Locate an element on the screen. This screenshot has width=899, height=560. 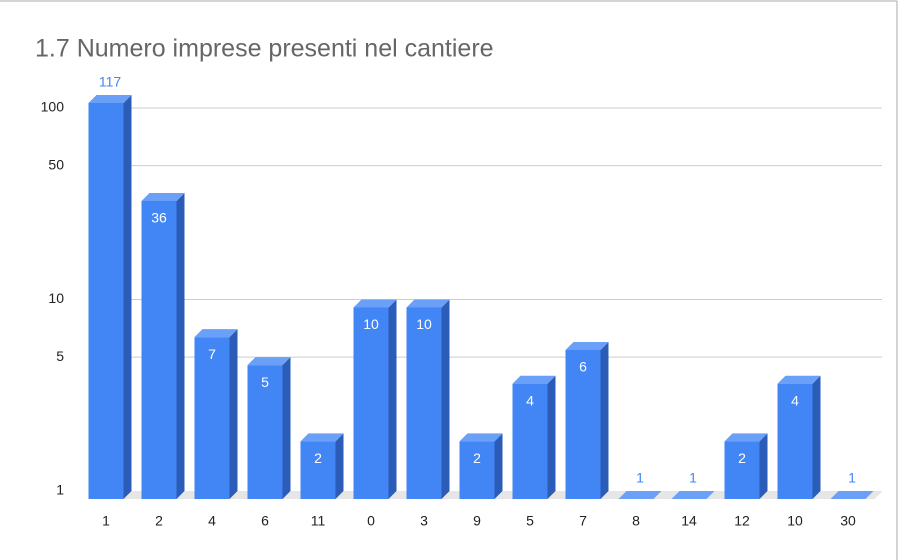
data-label: 7 is located at coordinates (212, 354).